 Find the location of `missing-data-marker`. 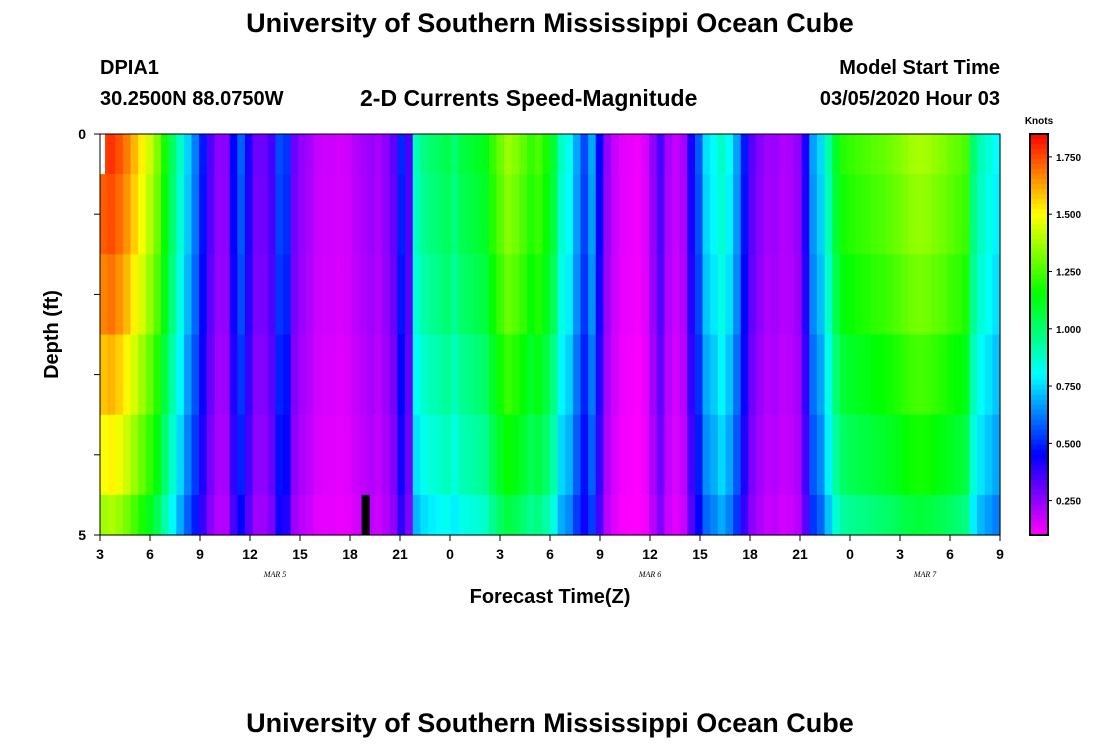

missing-data-marker is located at coordinates (365, 514).